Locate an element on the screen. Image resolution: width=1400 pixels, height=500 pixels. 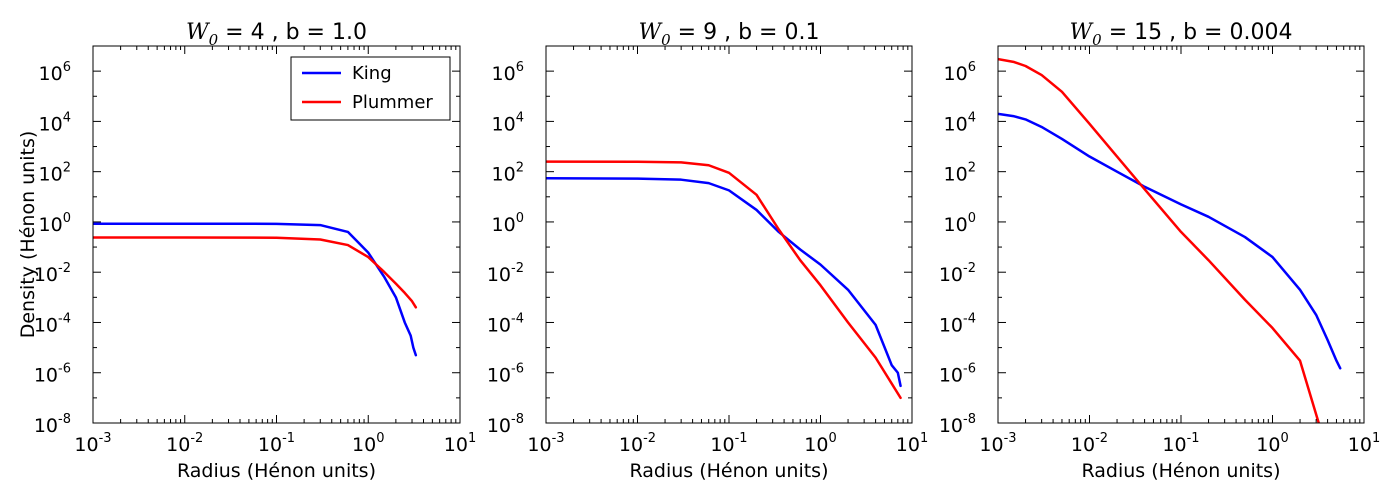
legend-label-plummer: Plummer is located at coordinates (392, 102).